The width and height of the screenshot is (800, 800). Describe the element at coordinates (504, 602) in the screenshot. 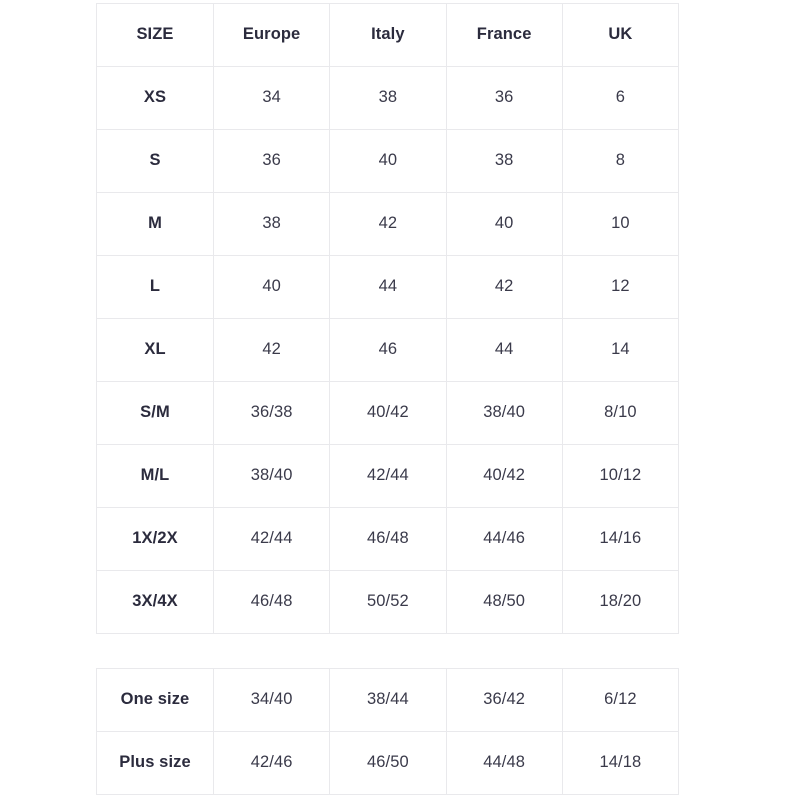

I see `cell-france: 48/50` at that location.